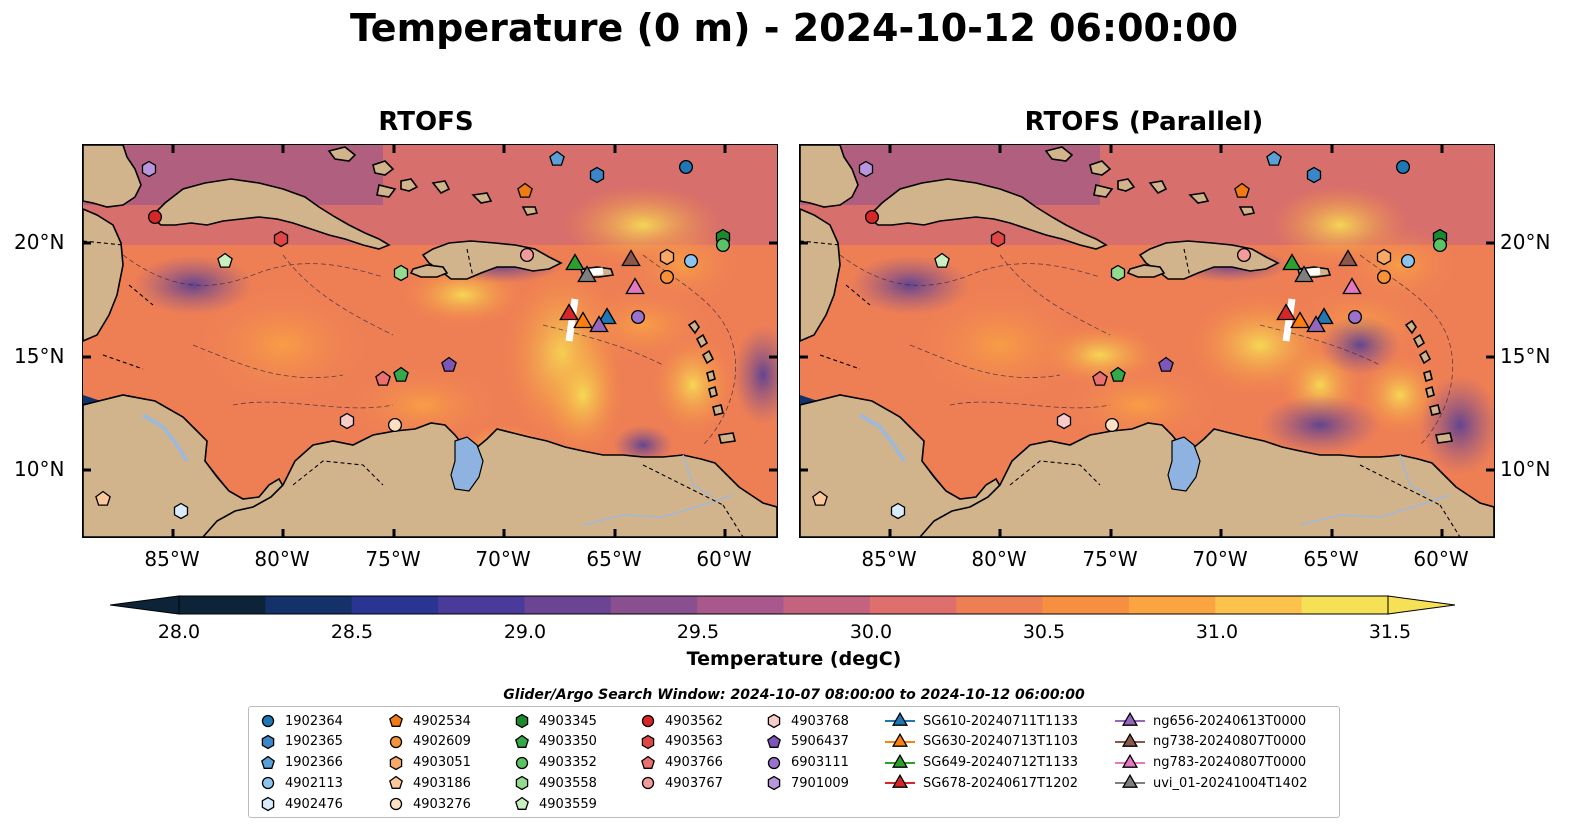  Describe the element at coordinates (1230, 721) in the screenshot. I see `legend-label: ng656-20240613T0000` at that location.